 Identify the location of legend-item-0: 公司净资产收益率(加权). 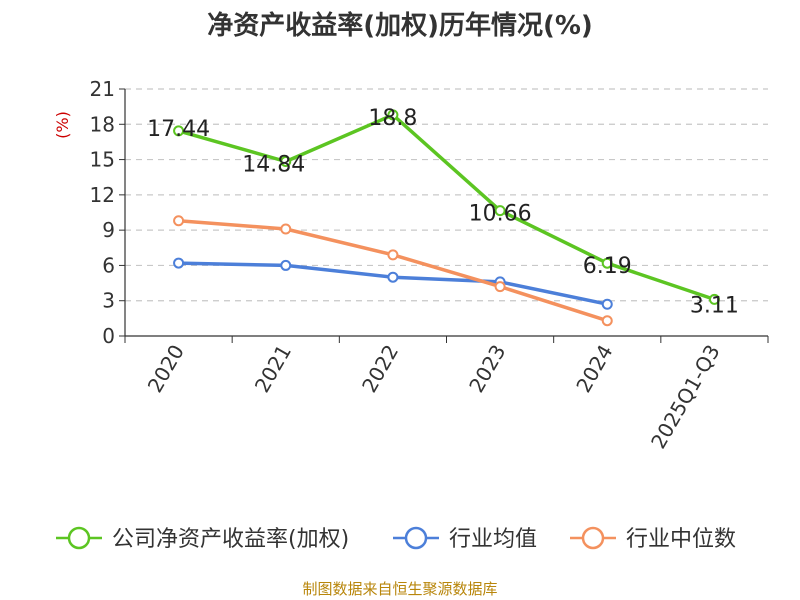
(202, 539).